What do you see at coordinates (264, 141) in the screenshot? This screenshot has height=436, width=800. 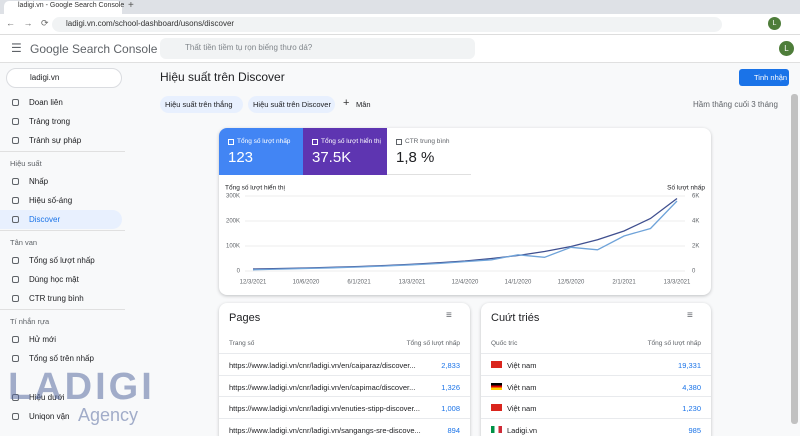 I see `metric-label: Tổng số lượt nhấp` at bounding box center [264, 141].